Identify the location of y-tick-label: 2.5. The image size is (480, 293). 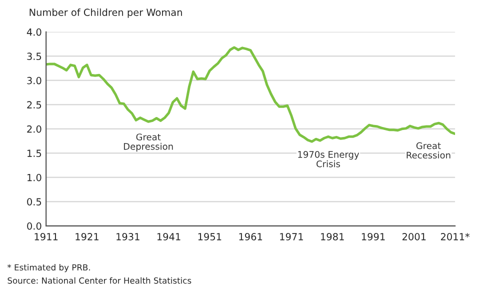
(34, 105).